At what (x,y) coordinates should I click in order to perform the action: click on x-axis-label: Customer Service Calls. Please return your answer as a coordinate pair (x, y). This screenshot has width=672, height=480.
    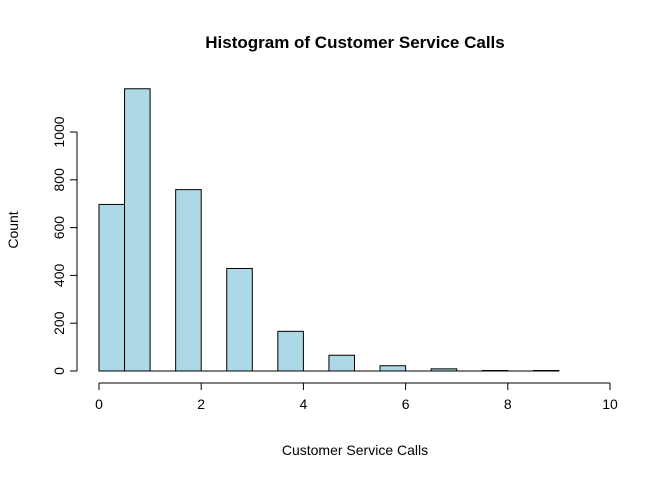
    Looking at the image, I should click on (355, 450).